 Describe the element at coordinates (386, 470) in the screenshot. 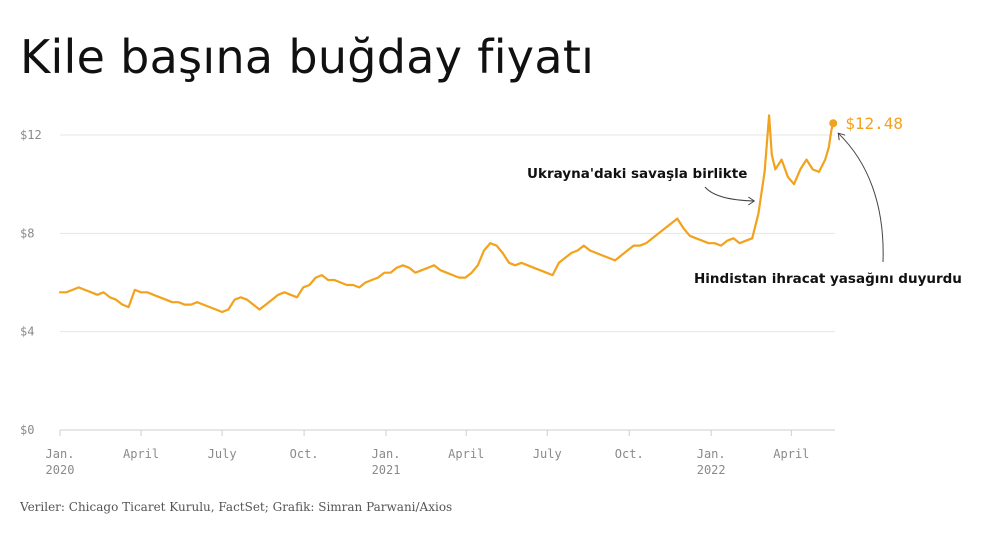

I see `x-tick-year-label: 2021` at that location.